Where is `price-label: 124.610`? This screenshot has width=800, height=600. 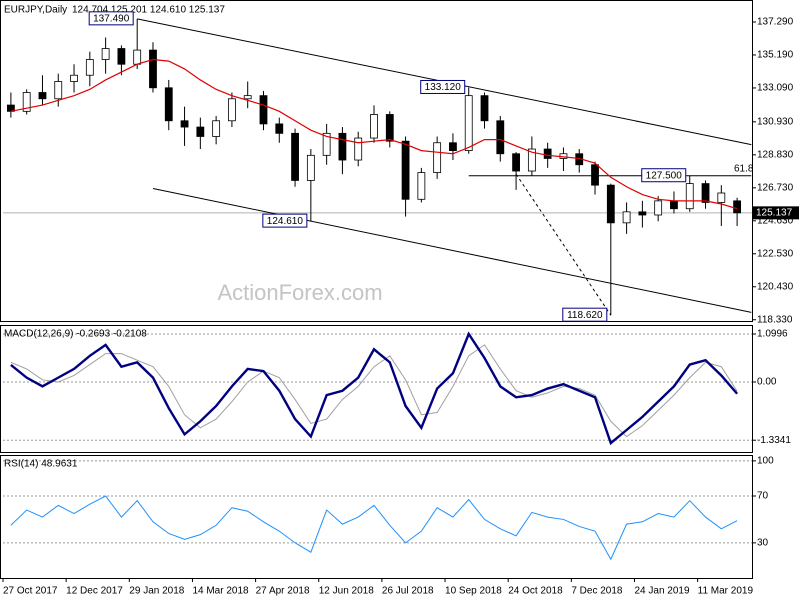 price-label: 124.610 is located at coordinates (285, 221).